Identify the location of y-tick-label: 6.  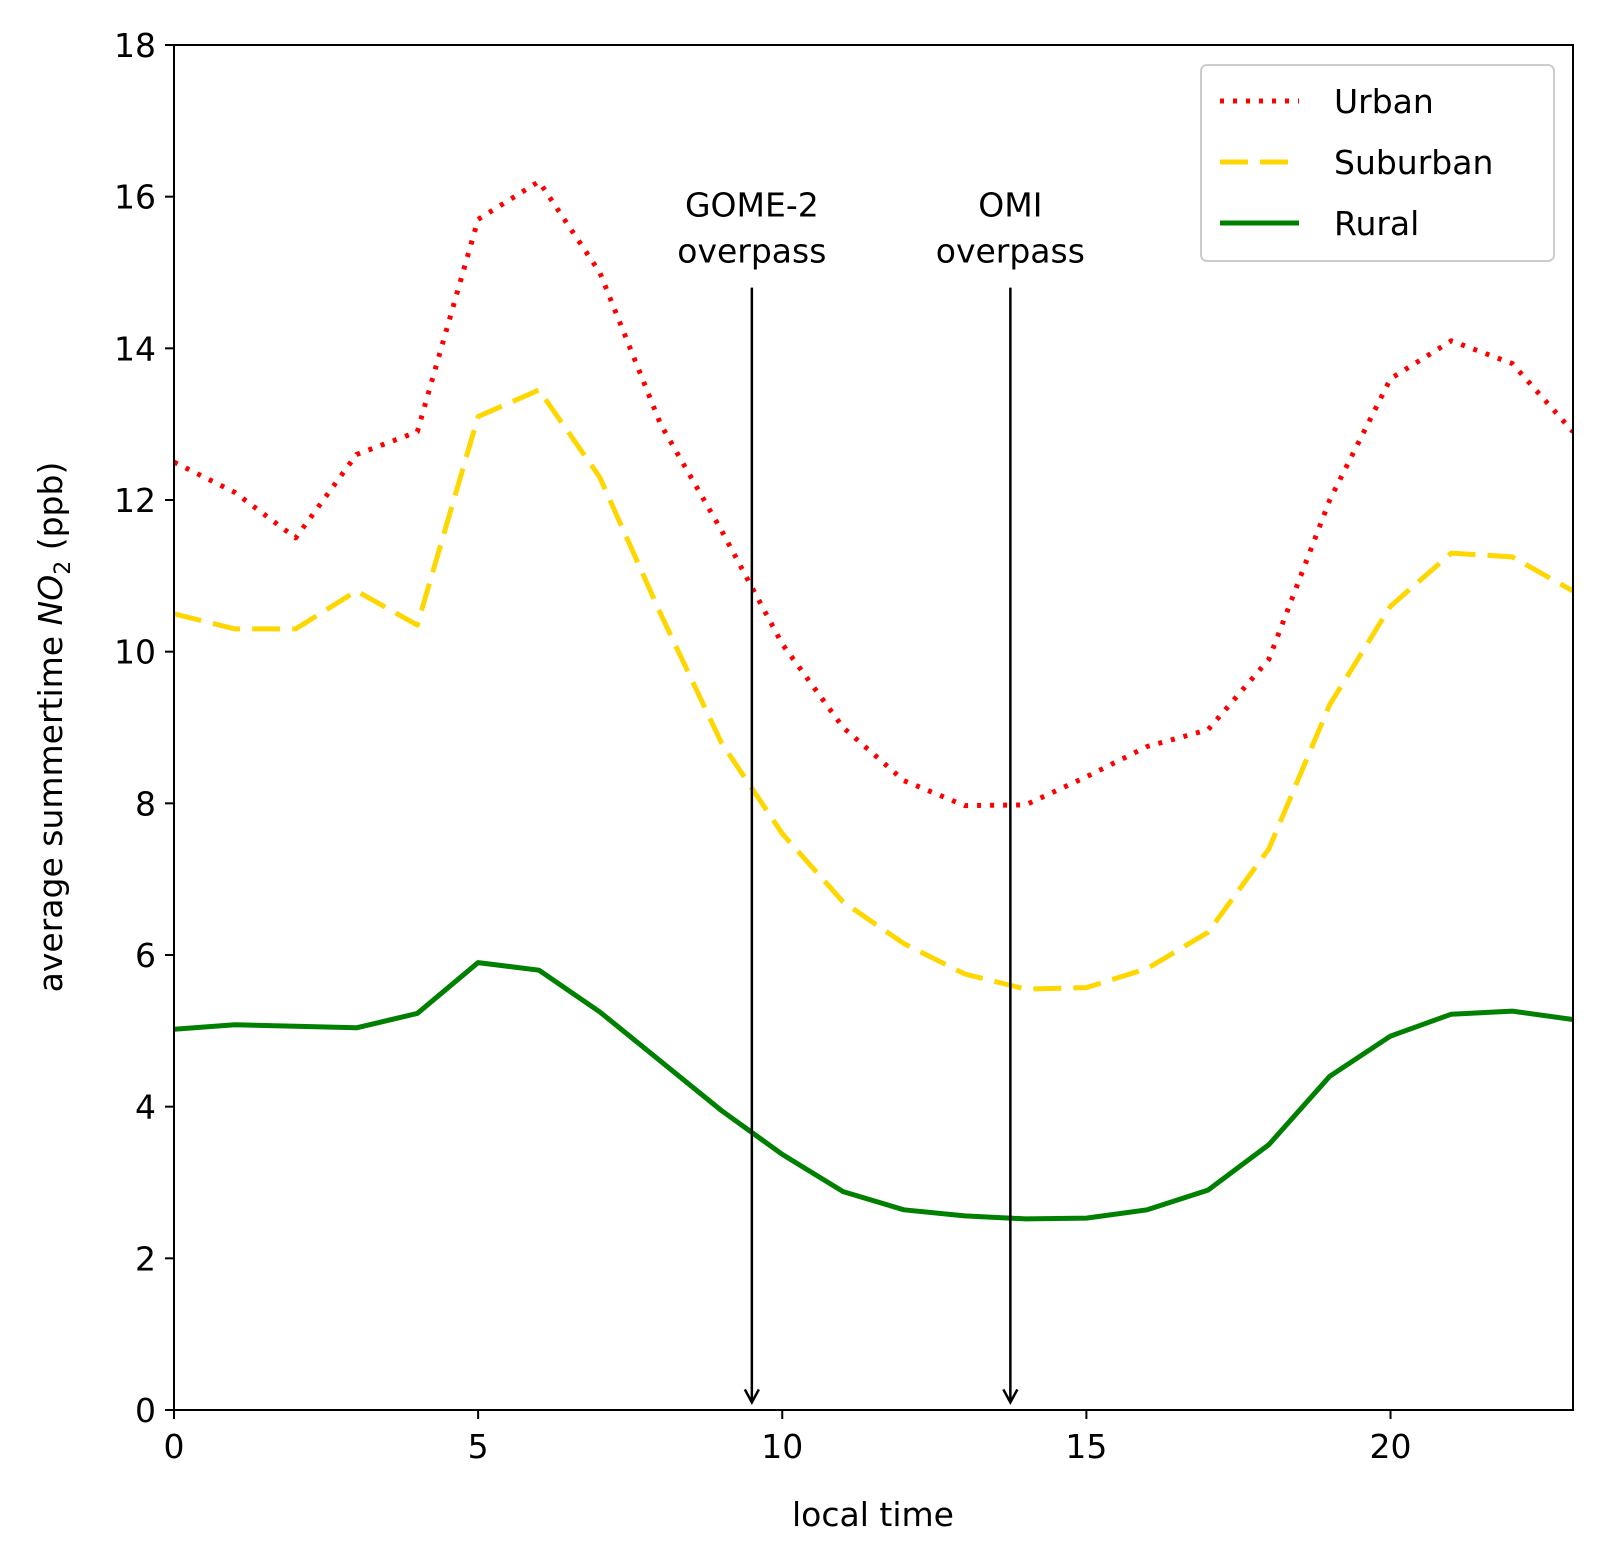
(145, 955).